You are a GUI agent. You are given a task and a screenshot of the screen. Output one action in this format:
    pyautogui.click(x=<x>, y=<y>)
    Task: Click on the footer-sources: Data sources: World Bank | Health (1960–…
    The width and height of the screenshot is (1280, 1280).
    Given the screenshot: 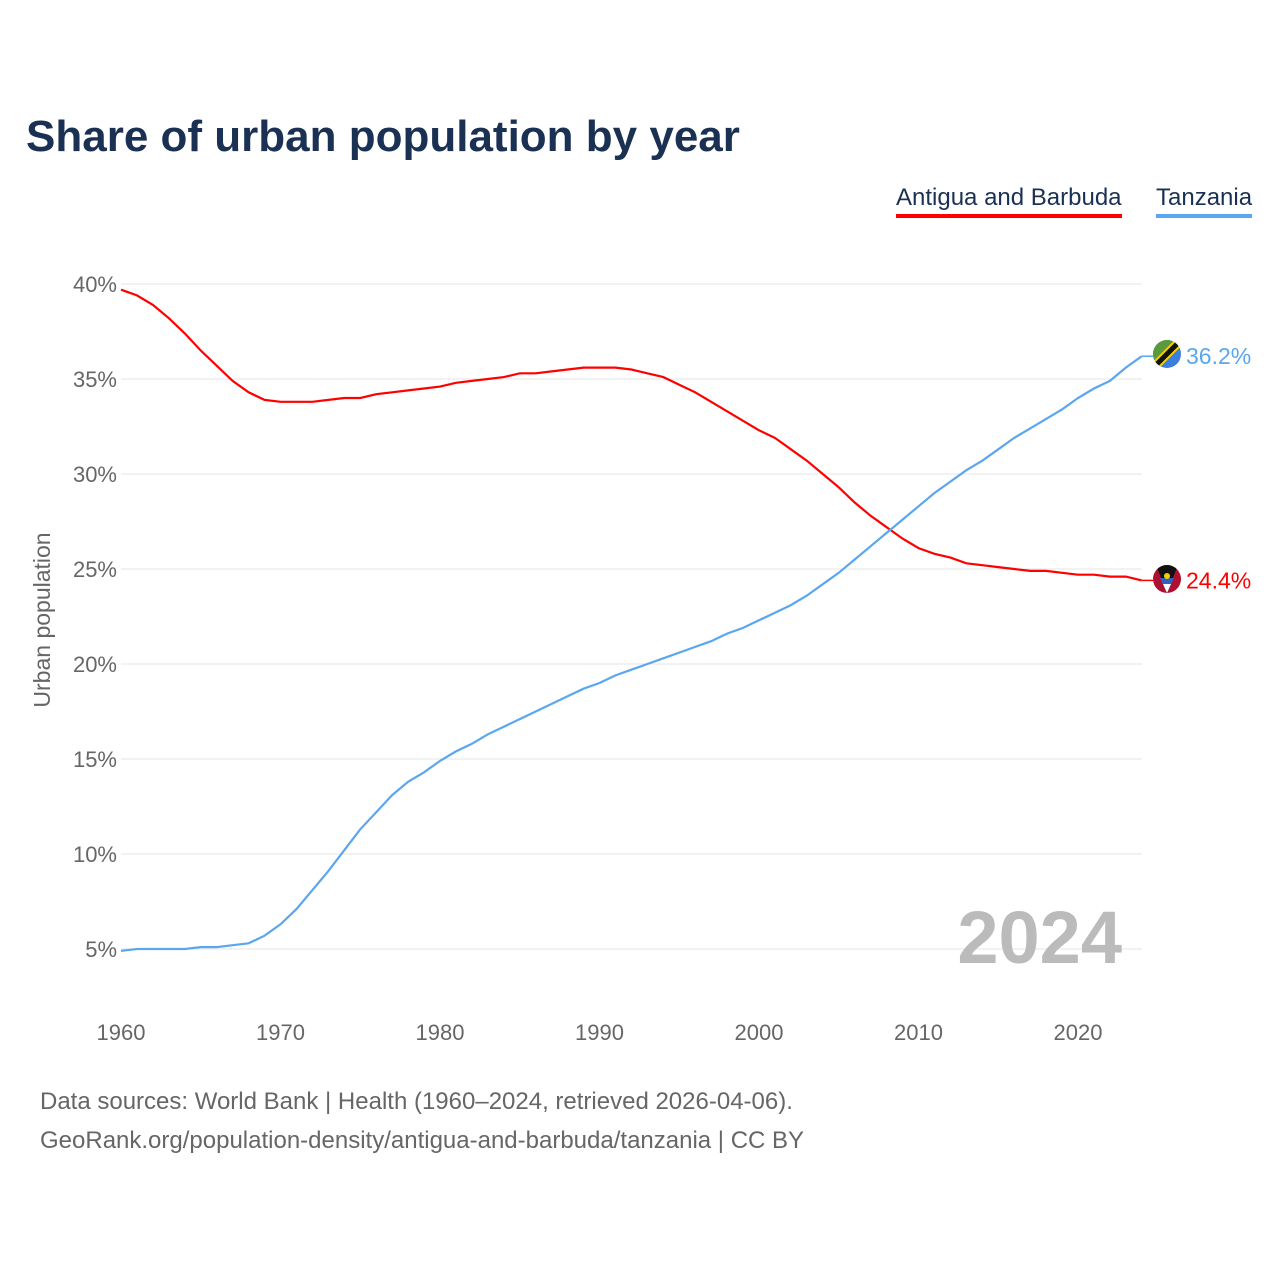 What is the action you would take?
    pyautogui.click(x=416, y=1101)
    